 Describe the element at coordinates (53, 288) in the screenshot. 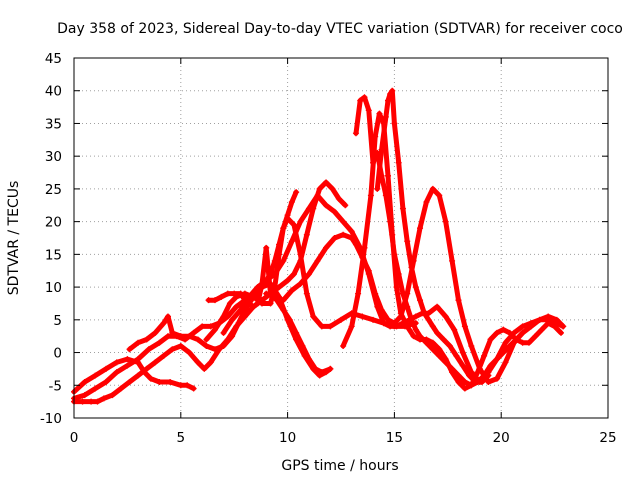

I see `y-tick-label: 10` at that location.